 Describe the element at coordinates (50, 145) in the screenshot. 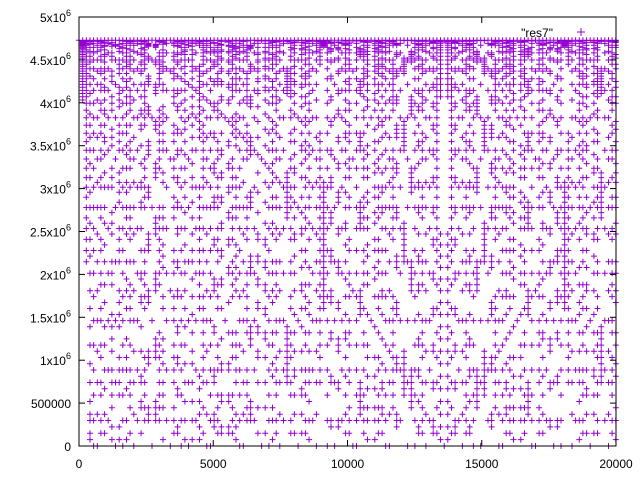

I see `y-tick-label: 3.5x10⁶` at that location.